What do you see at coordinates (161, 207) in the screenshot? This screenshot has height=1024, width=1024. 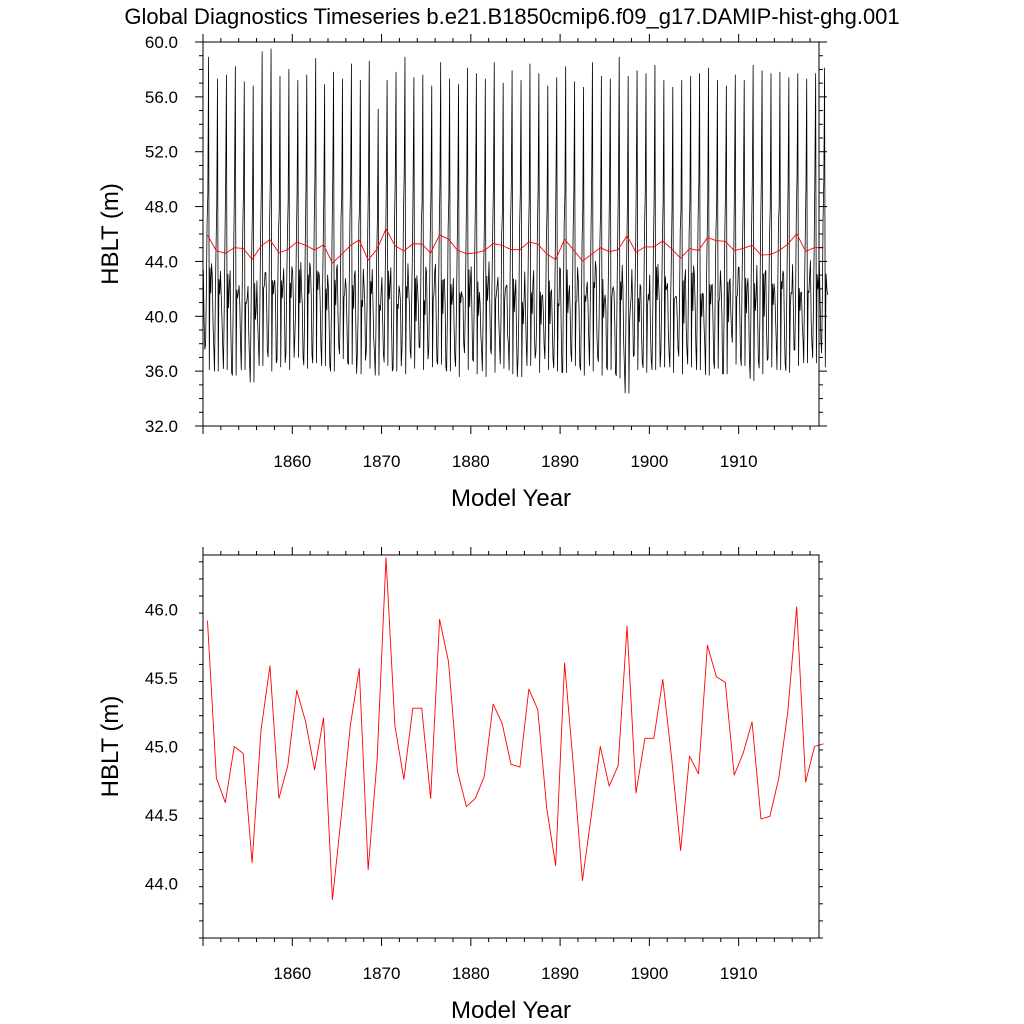 I see `y-tick-label: 48.0` at bounding box center [161, 207].